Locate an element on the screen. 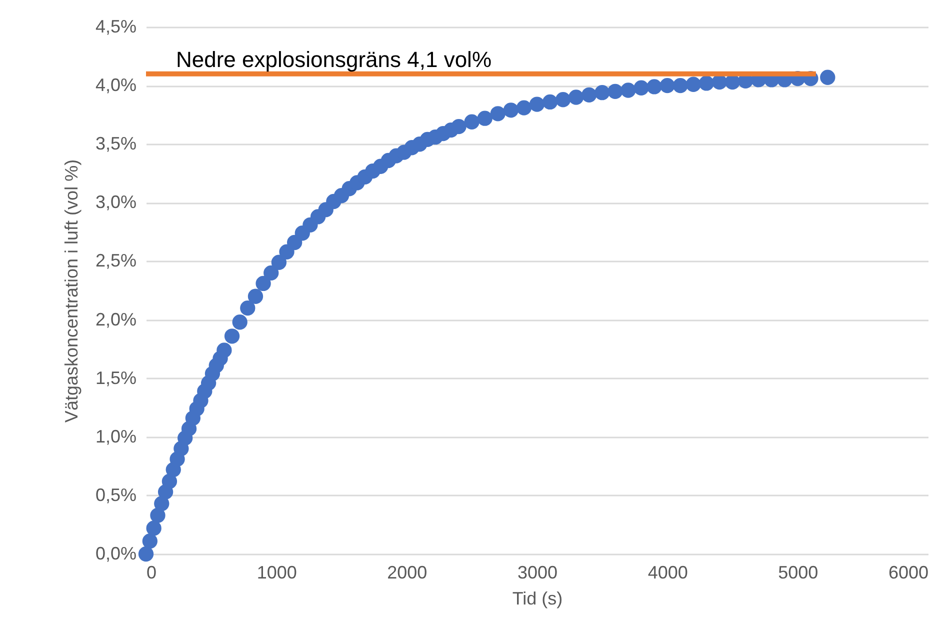 The height and width of the screenshot is (624, 947). x-tick-label: 6000 is located at coordinates (908, 572).